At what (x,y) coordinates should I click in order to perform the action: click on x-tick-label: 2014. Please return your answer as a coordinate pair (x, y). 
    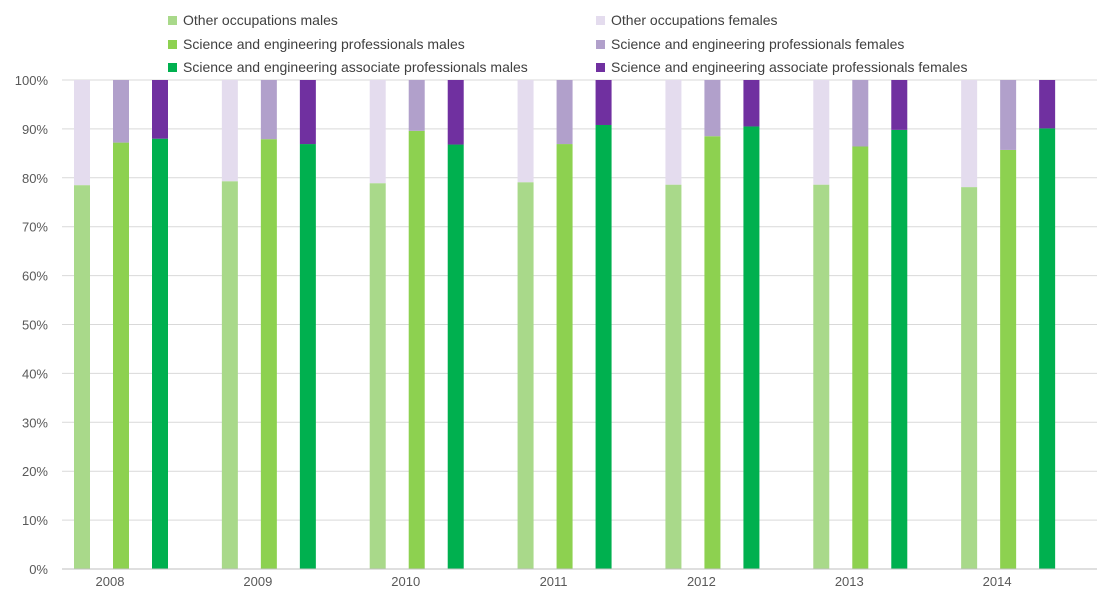
    Looking at the image, I should click on (997, 581).